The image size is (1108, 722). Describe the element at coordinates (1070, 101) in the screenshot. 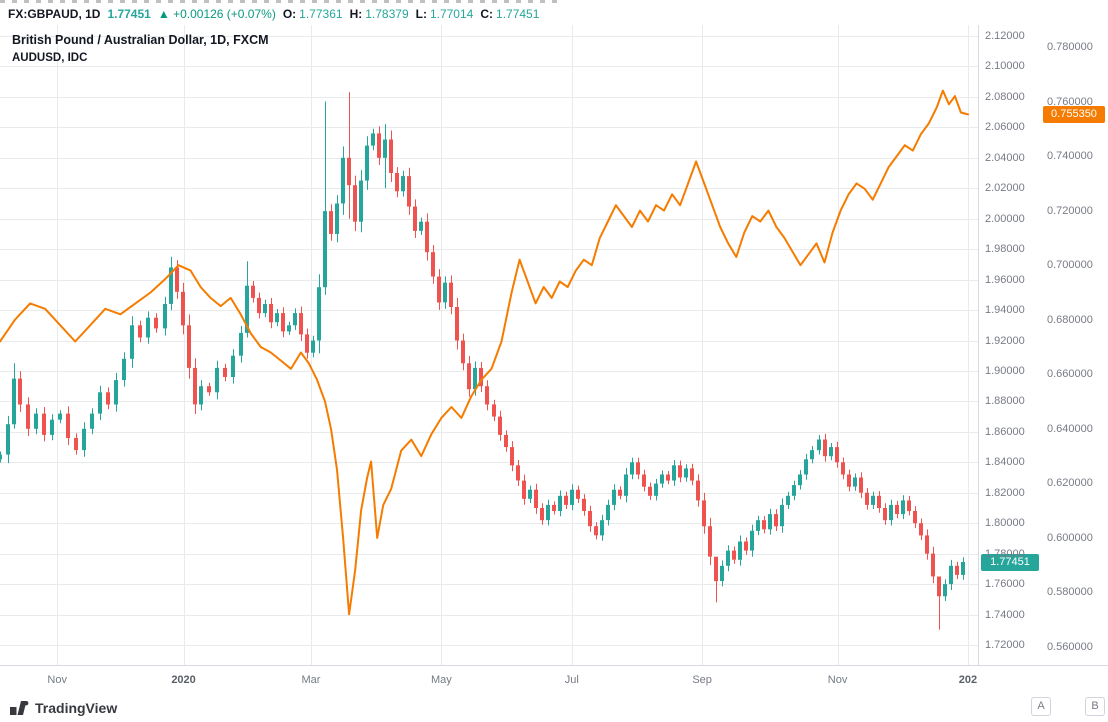

I see `audusd-price-tick: 0.760000` at that location.